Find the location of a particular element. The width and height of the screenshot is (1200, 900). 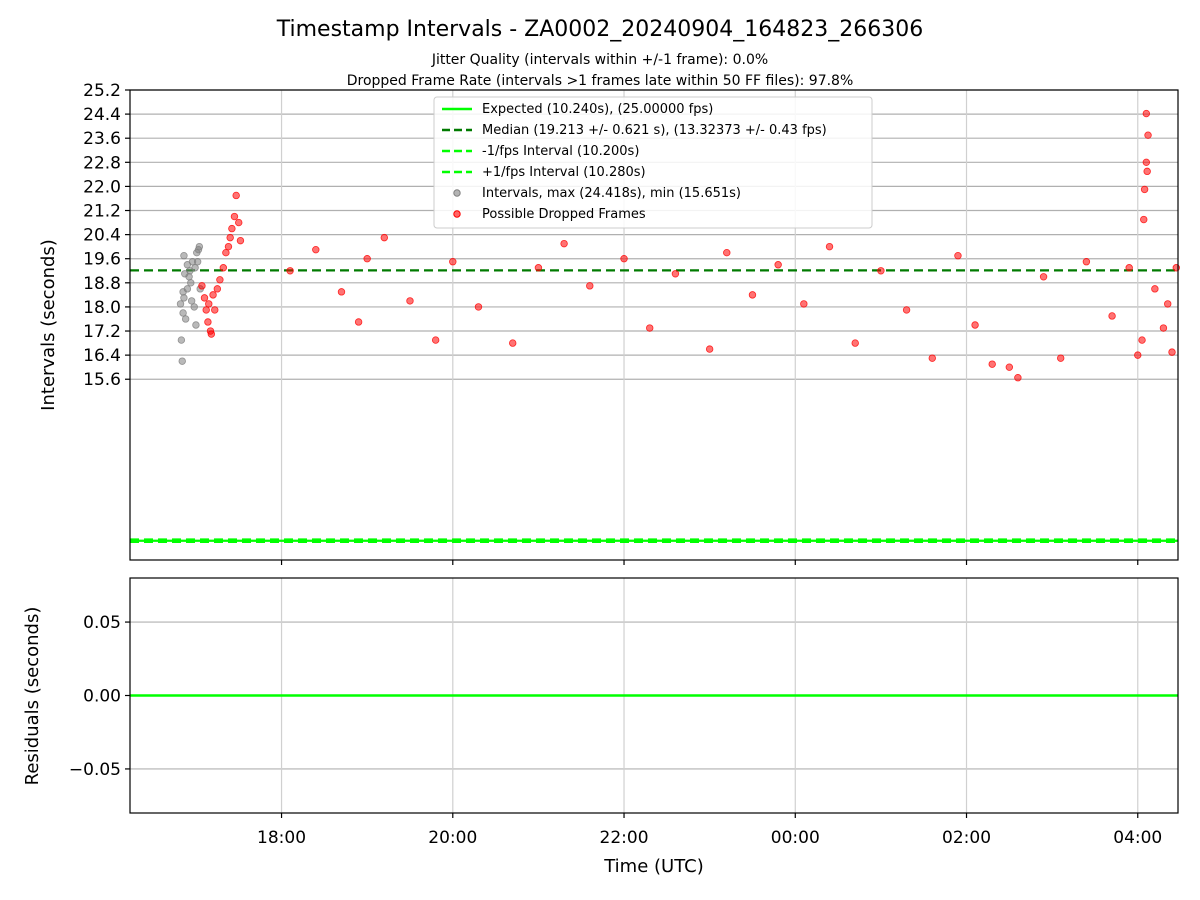

y-tick-label: −0.05 is located at coordinates (95, 770).